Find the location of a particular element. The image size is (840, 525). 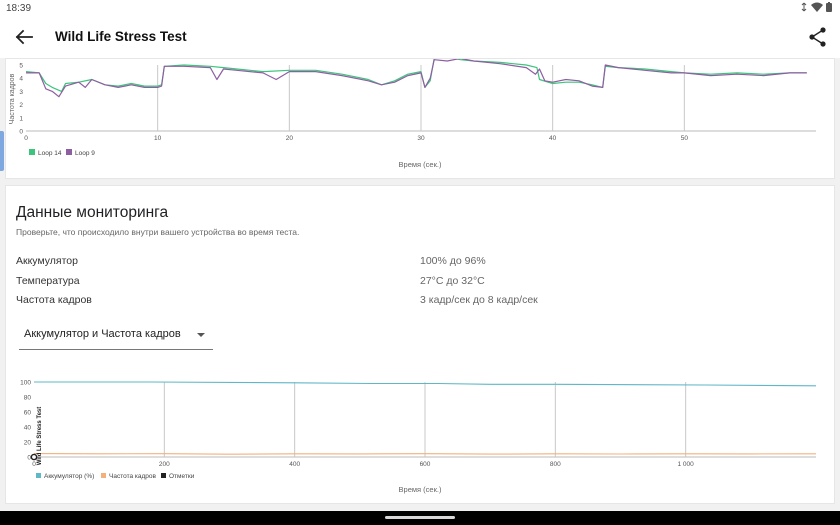

legend-label-battery: Аккумулятор (%) is located at coordinates (69, 476).